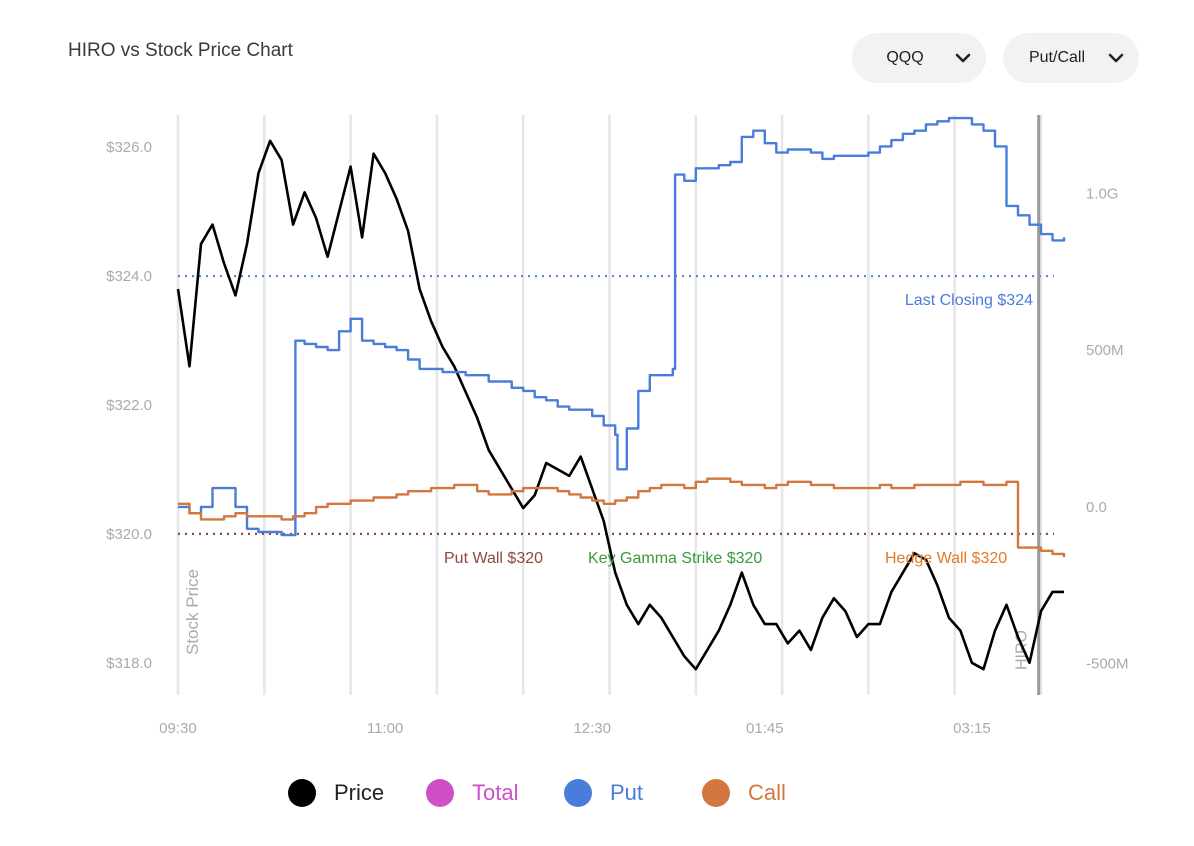 The width and height of the screenshot is (1194, 846). I want to click on mode-select: Put/Call, so click(1071, 58).